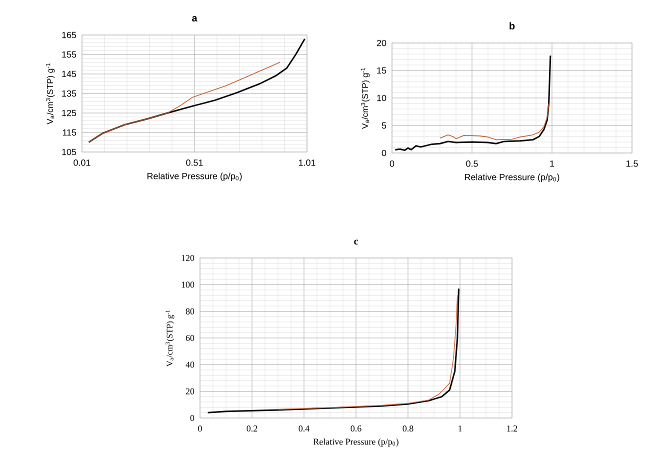 Image resolution: width=650 pixels, height=451 pixels. I want to click on y-tick-label: 10, so click(381, 98).